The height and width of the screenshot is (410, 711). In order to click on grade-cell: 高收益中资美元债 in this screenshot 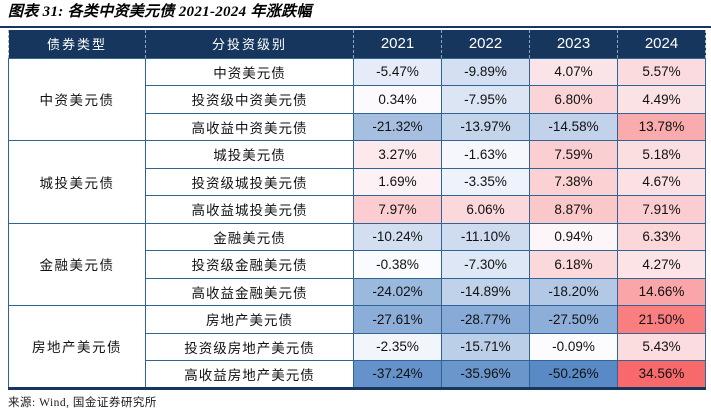, I will do `click(249, 126)`.